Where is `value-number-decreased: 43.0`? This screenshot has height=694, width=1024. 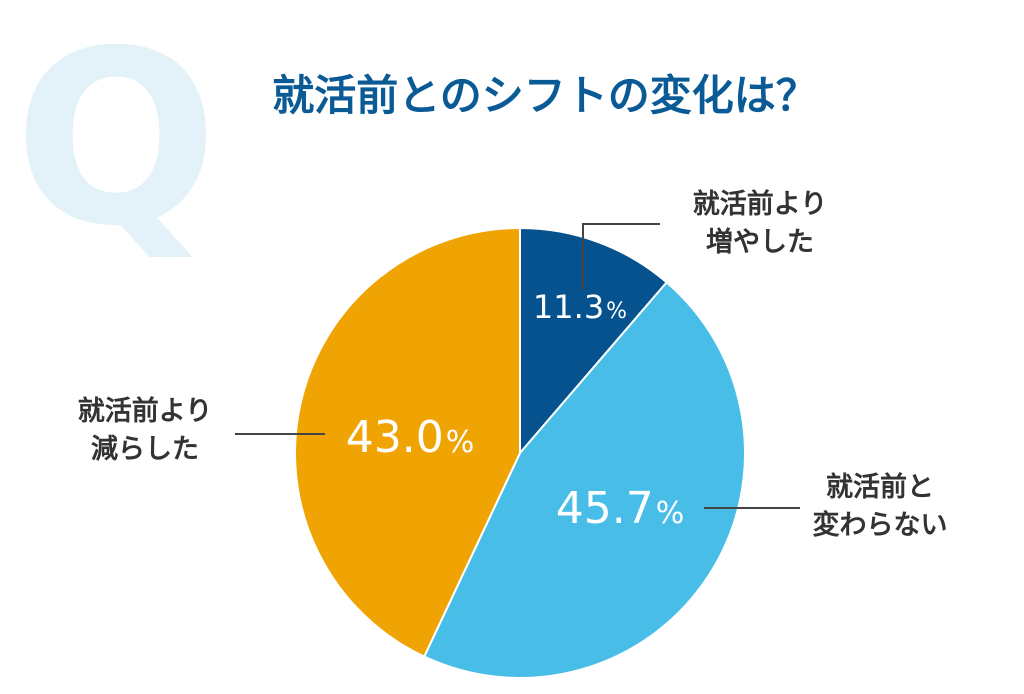 value-number-decreased: 43.0 is located at coordinates (395, 437).